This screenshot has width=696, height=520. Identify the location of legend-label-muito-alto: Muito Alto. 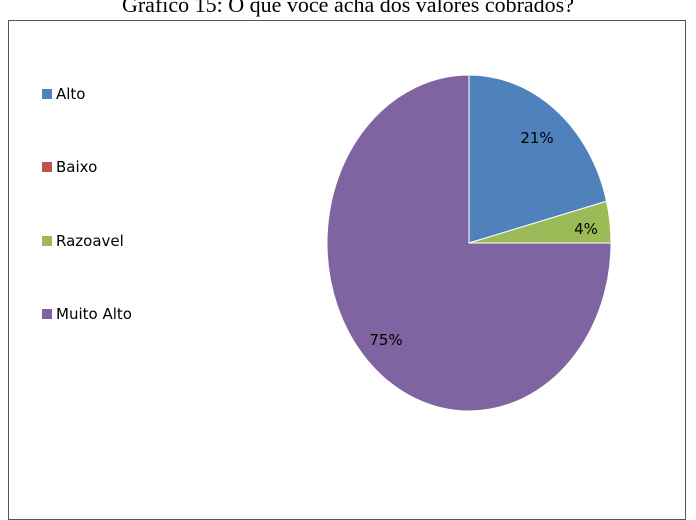
(94, 314).